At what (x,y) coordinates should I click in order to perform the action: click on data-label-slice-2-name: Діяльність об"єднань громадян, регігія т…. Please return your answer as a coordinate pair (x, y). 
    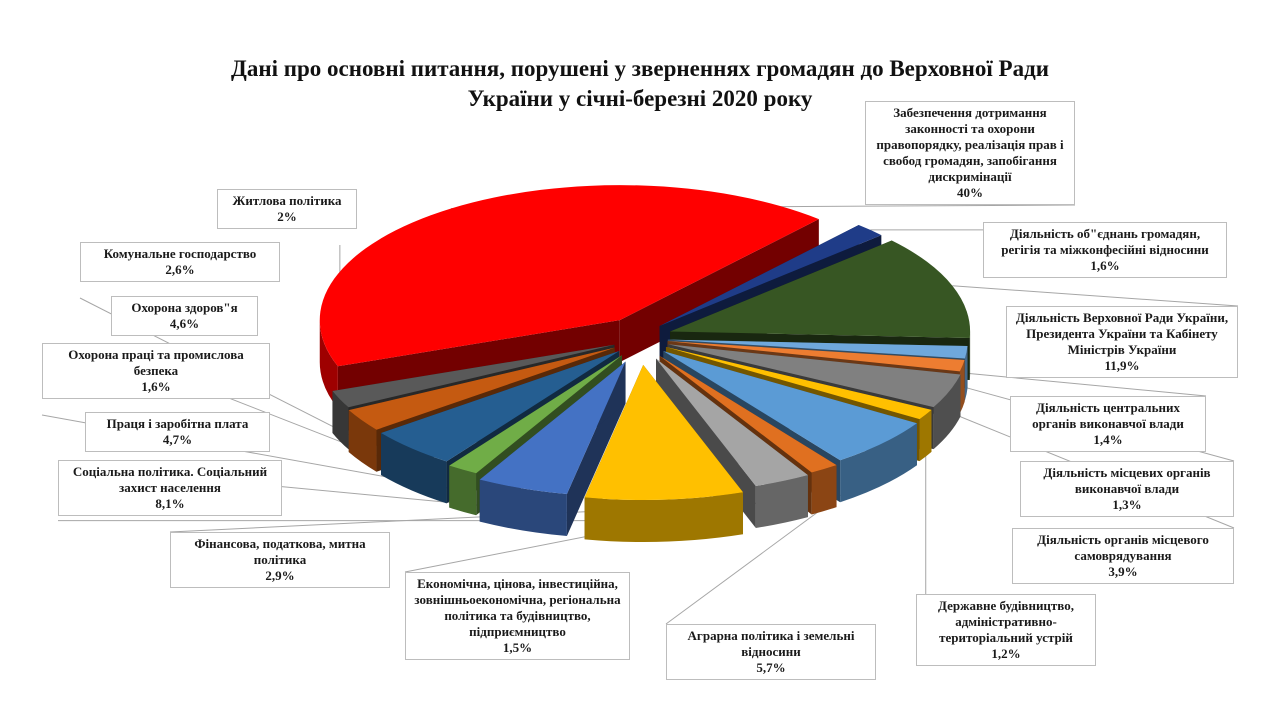
    Looking at the image, I should click on (1105, 241).